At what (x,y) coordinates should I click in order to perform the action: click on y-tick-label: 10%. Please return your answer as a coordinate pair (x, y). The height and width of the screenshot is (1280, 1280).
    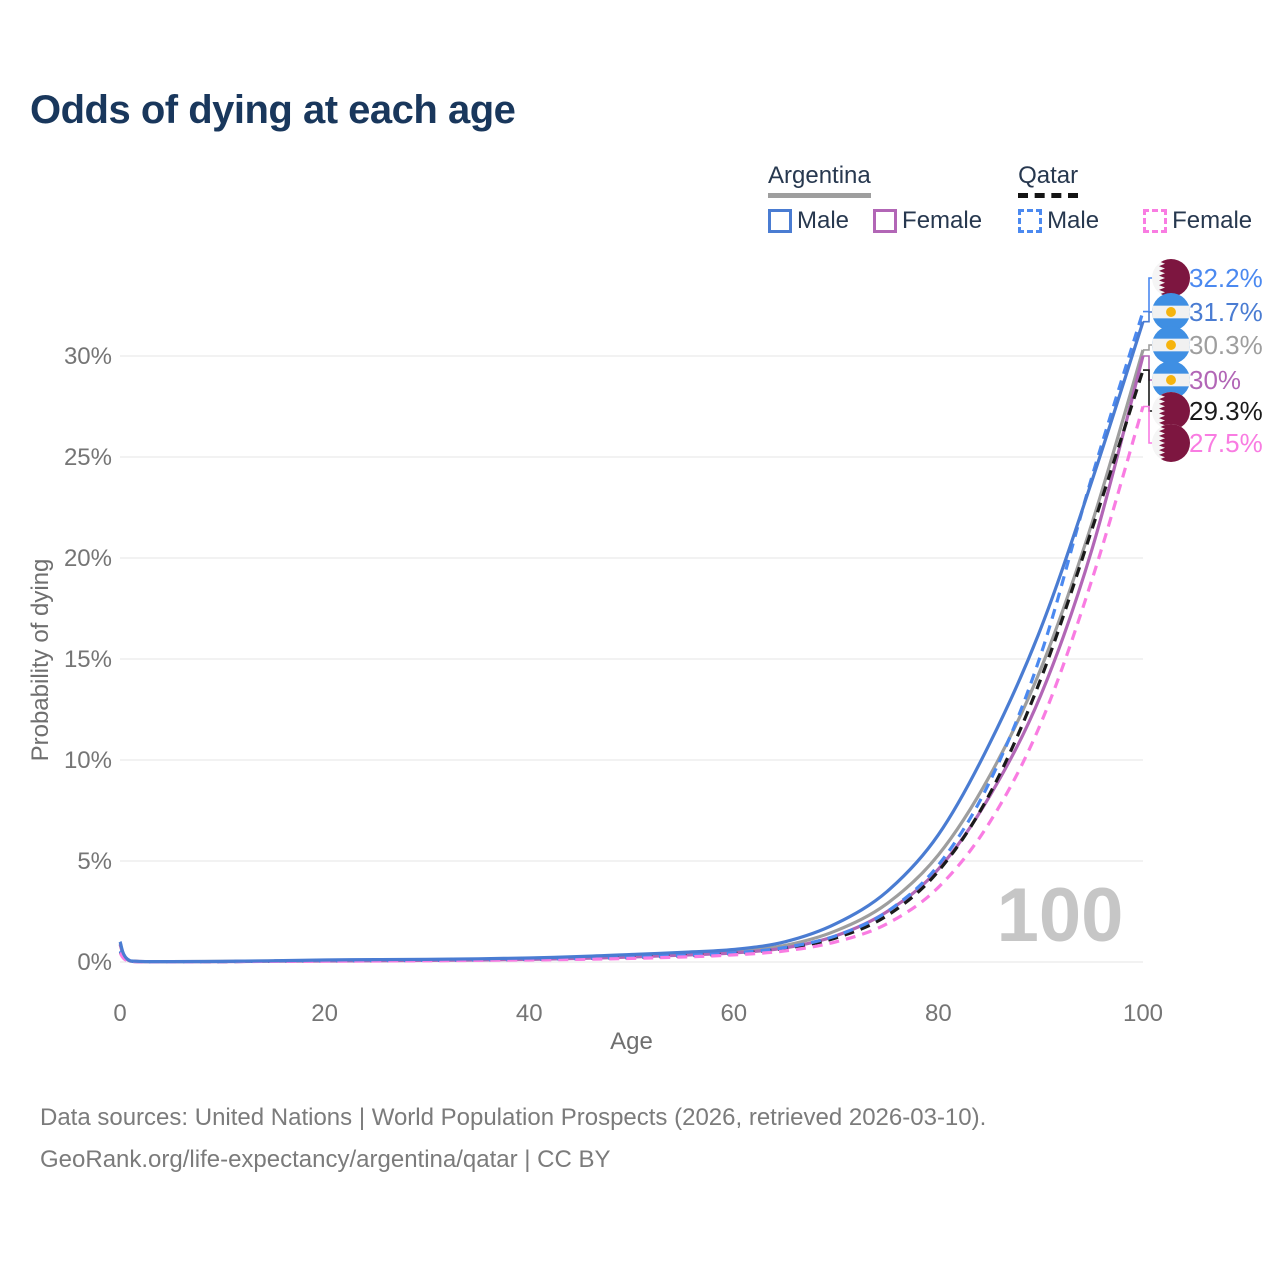
    Looking at the image, I should click on (88, 760).